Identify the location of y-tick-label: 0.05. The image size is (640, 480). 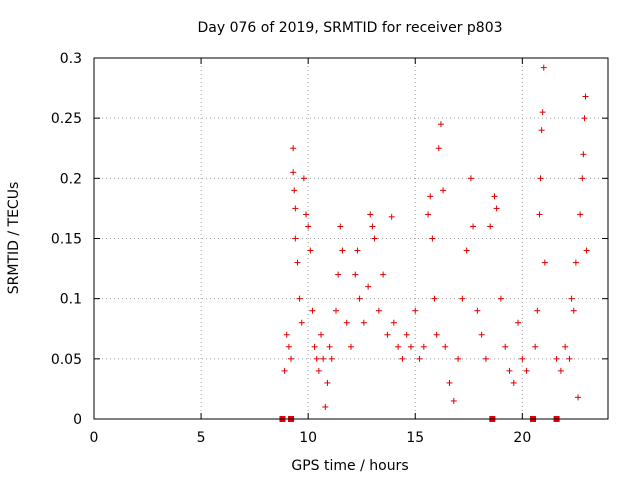
(66, 360).